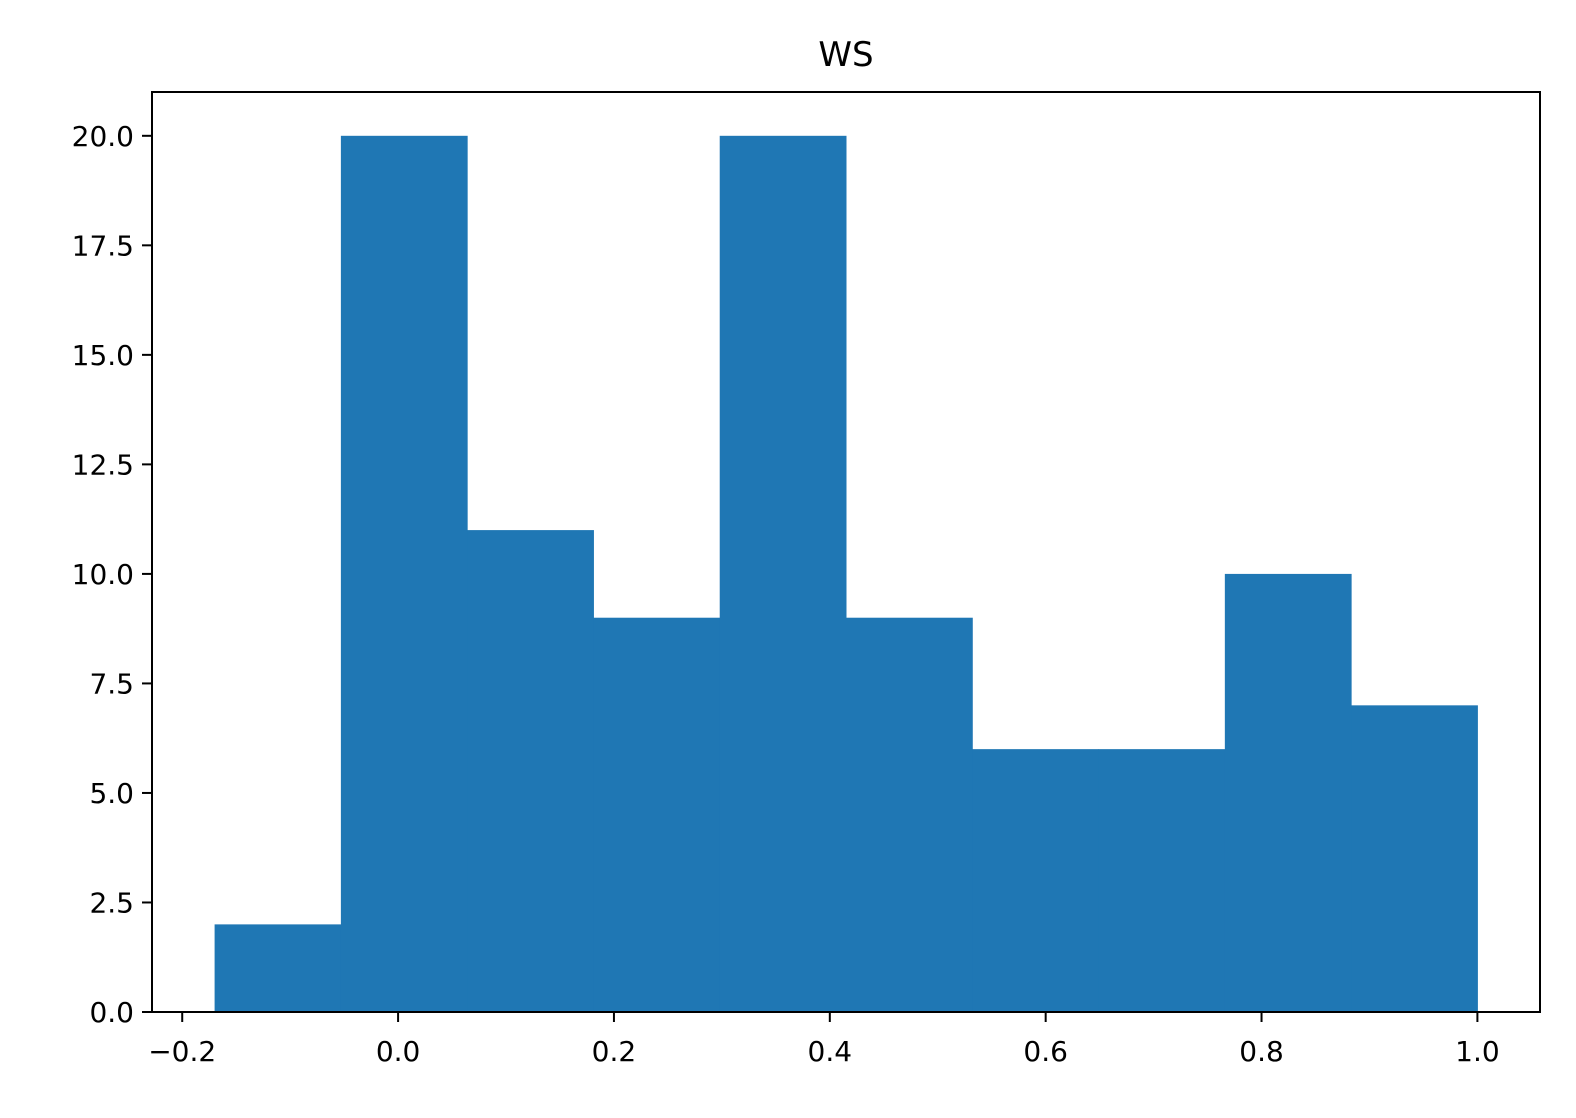 This screenshot has height=1118, width=1576. I want to click on x-tick-label: 0.0, so click(398, 1051).